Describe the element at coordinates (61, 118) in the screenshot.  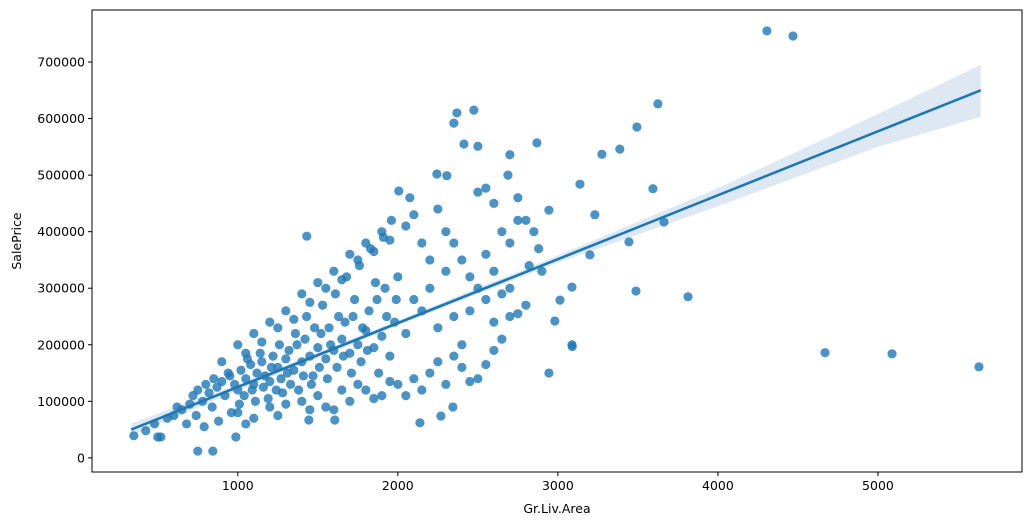
I see `y-tick-label: 600000` at that location.